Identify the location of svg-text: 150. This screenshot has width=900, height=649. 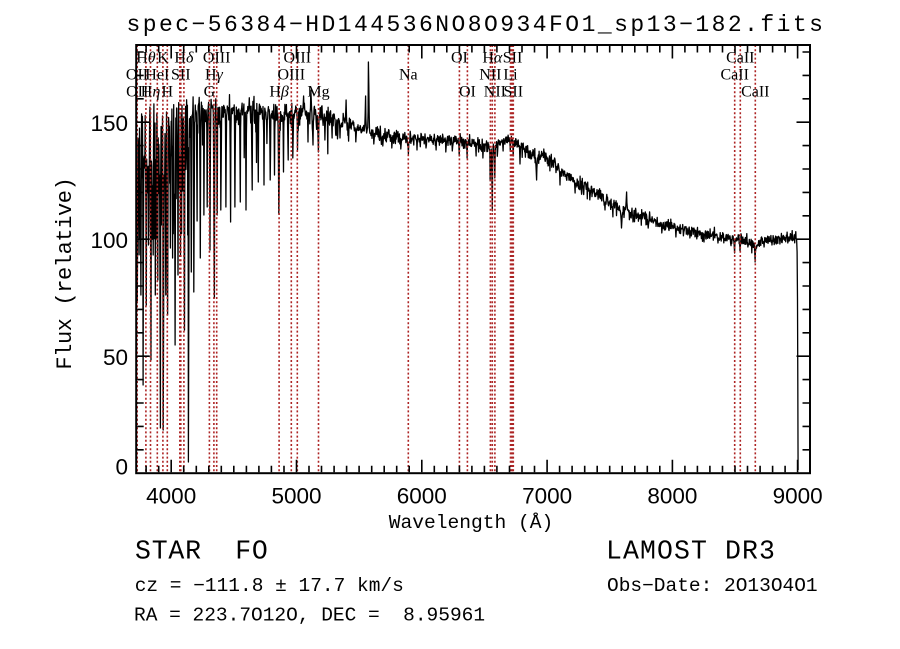
(109, 123).